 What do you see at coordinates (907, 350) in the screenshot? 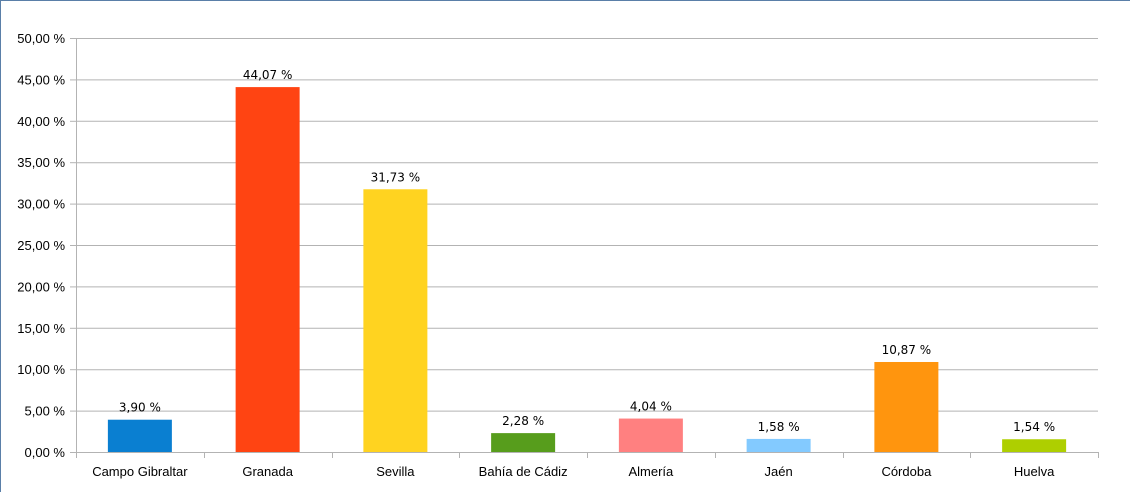
I see `data-label: 10,87 %` at bounding box center [907, 350].